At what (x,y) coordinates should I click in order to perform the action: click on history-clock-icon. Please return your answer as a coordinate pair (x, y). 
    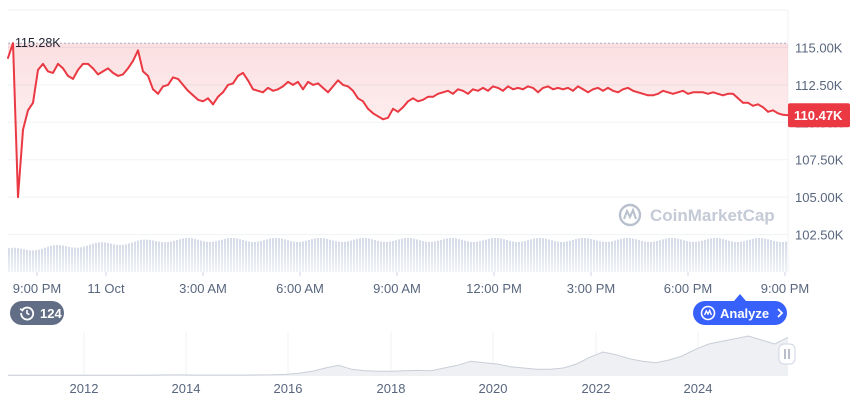
    Looking at the image, I should click on (26, 313).